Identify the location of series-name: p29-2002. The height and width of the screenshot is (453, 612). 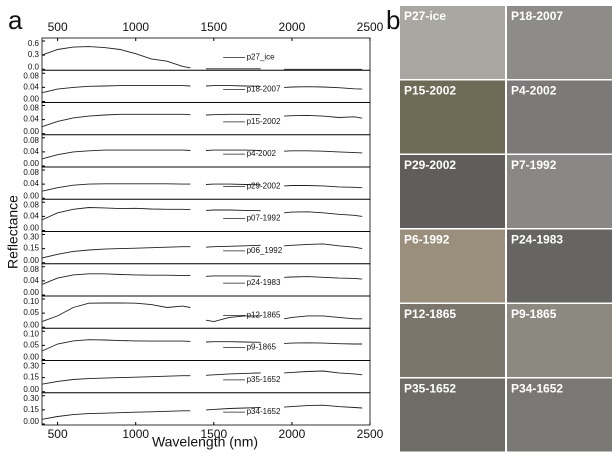
(264, 185).